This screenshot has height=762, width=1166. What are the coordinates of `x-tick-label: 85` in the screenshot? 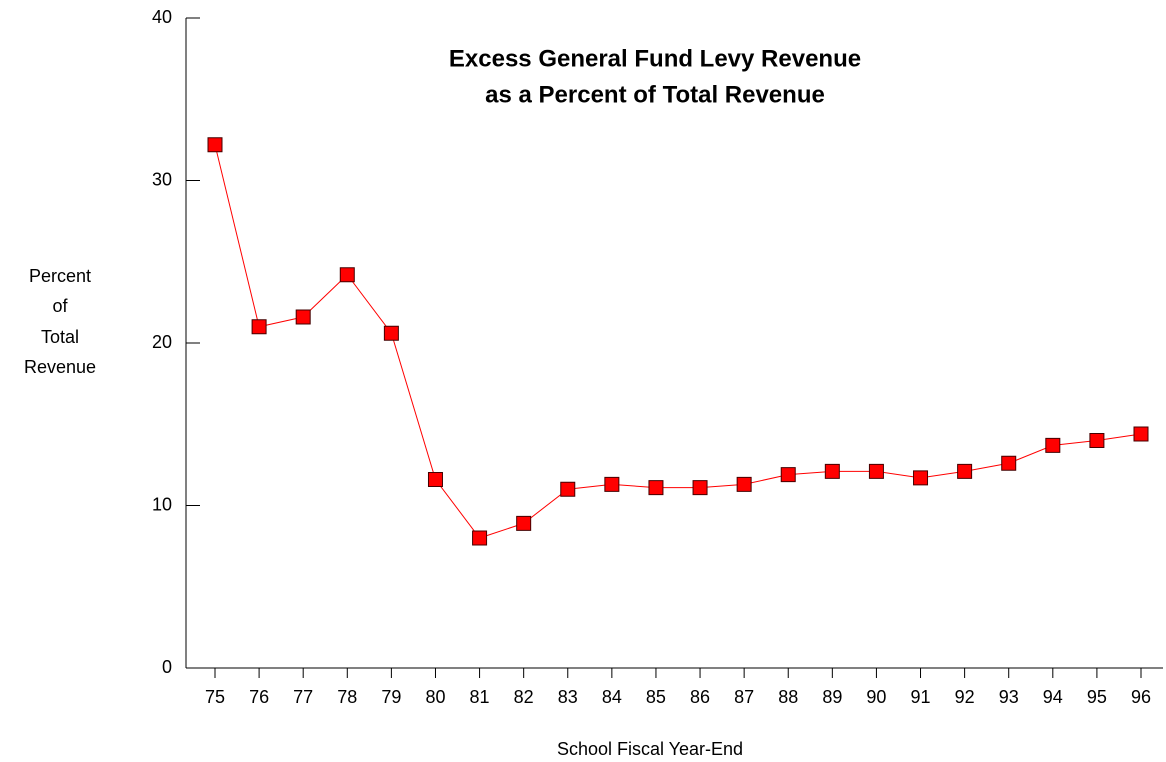 It's located at (656, 697).